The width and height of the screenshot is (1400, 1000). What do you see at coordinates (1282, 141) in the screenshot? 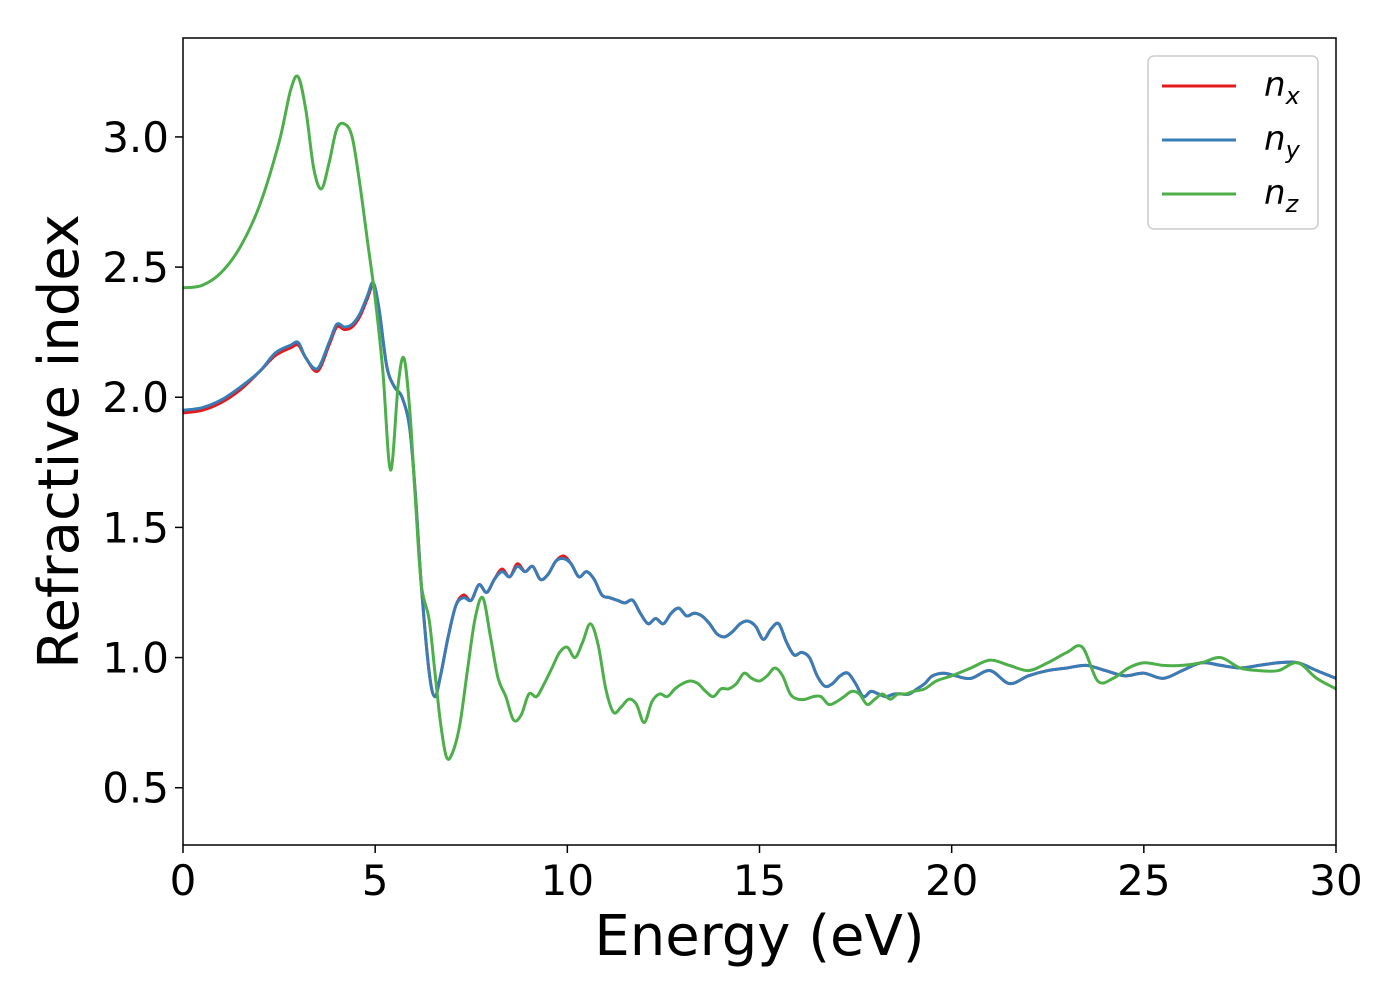
I see `legend-label-y: ny` at bounding box center [1282, 141].